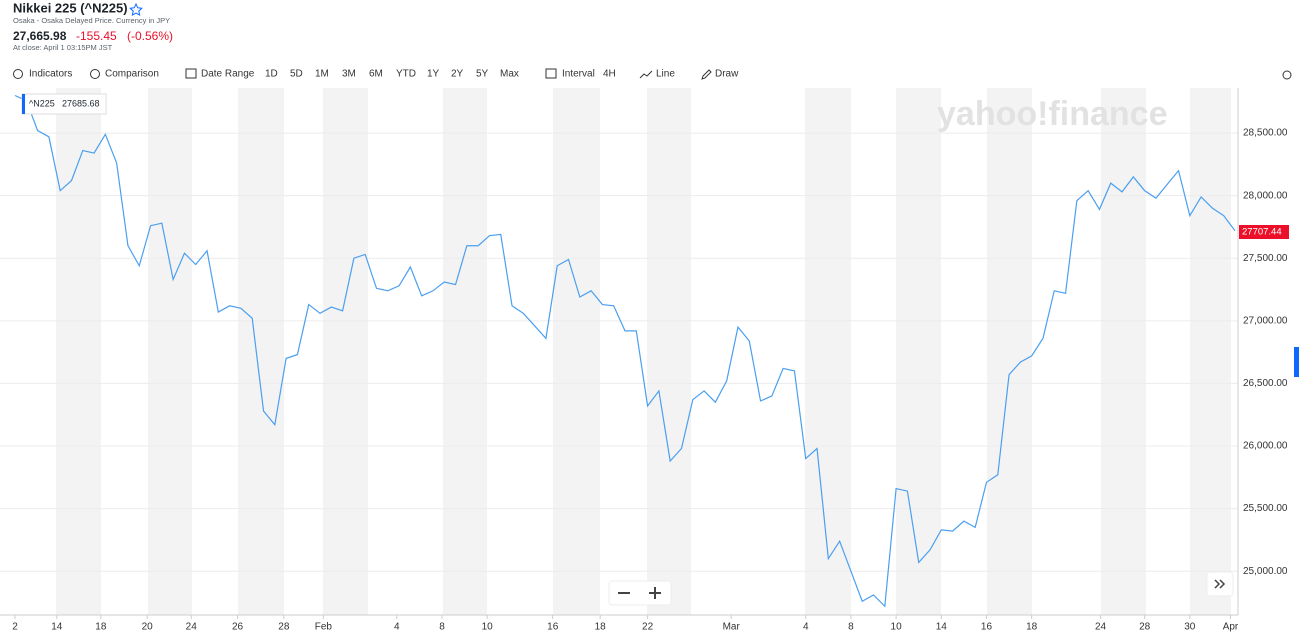  Describe the element at coordinates (1231, 627) in the screenshot. I see `x-tick-label: Apr` at that location.